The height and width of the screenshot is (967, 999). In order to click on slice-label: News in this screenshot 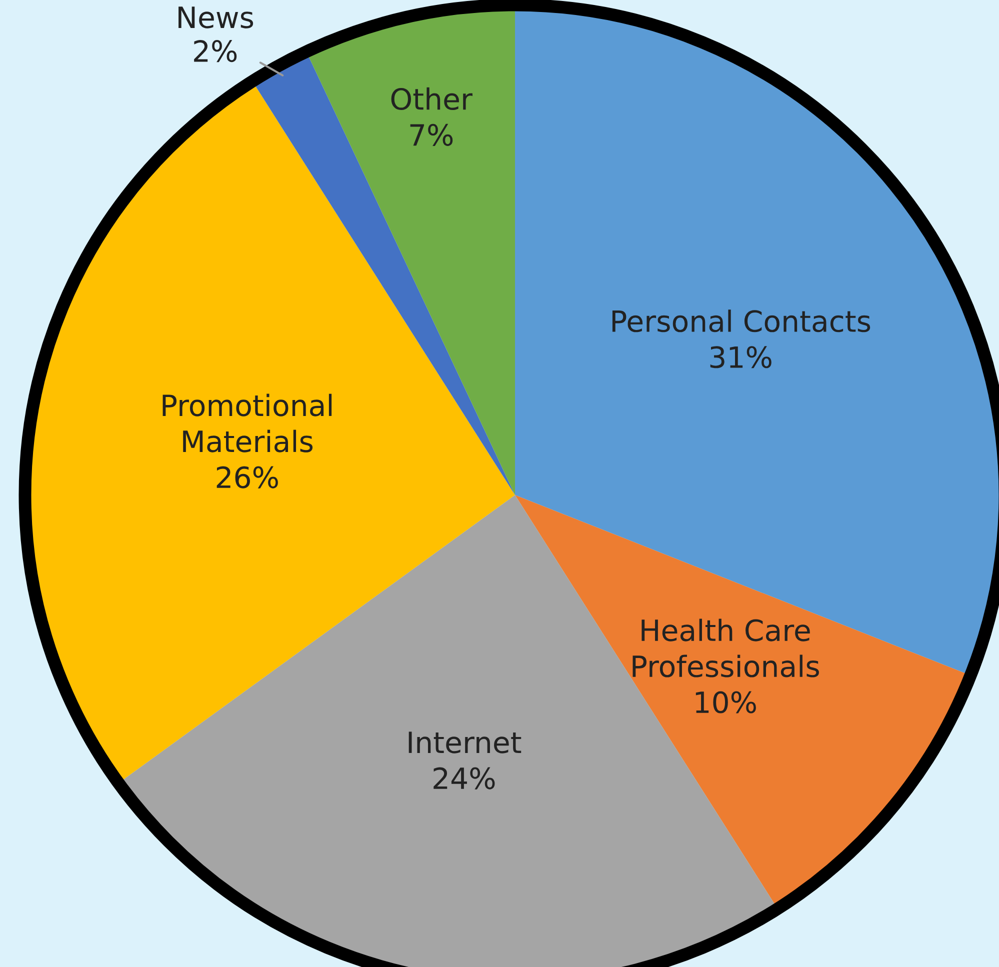, I will do `click(216, 17)`.